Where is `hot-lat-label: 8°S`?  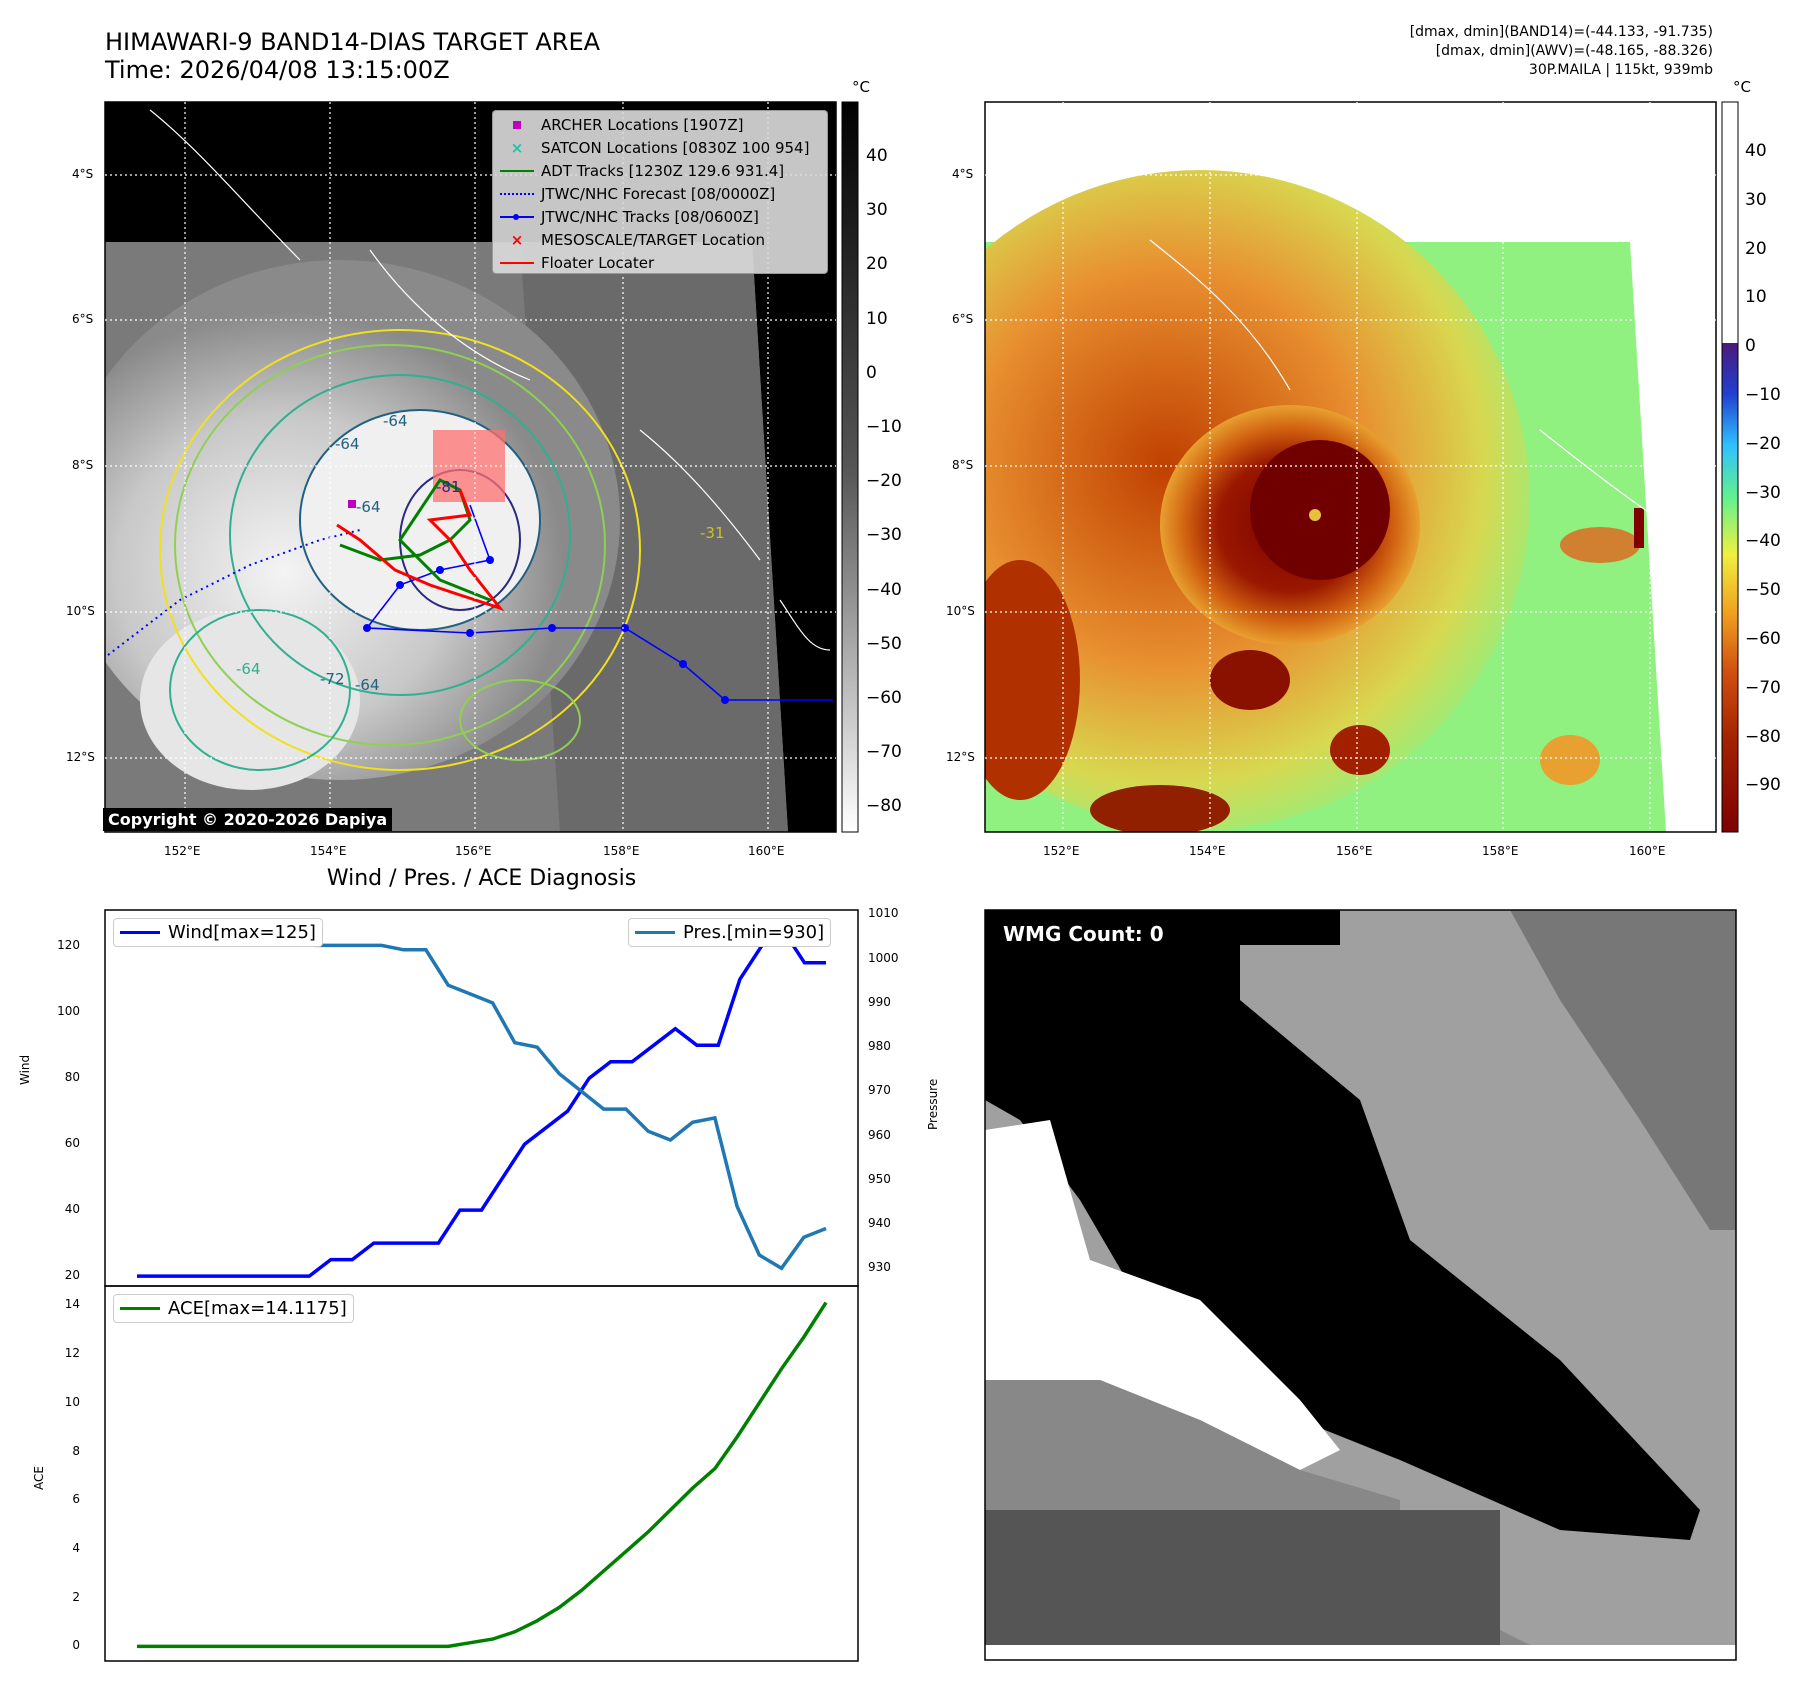 hot-lat-label: 8°S is located at coordinates (963, 465).